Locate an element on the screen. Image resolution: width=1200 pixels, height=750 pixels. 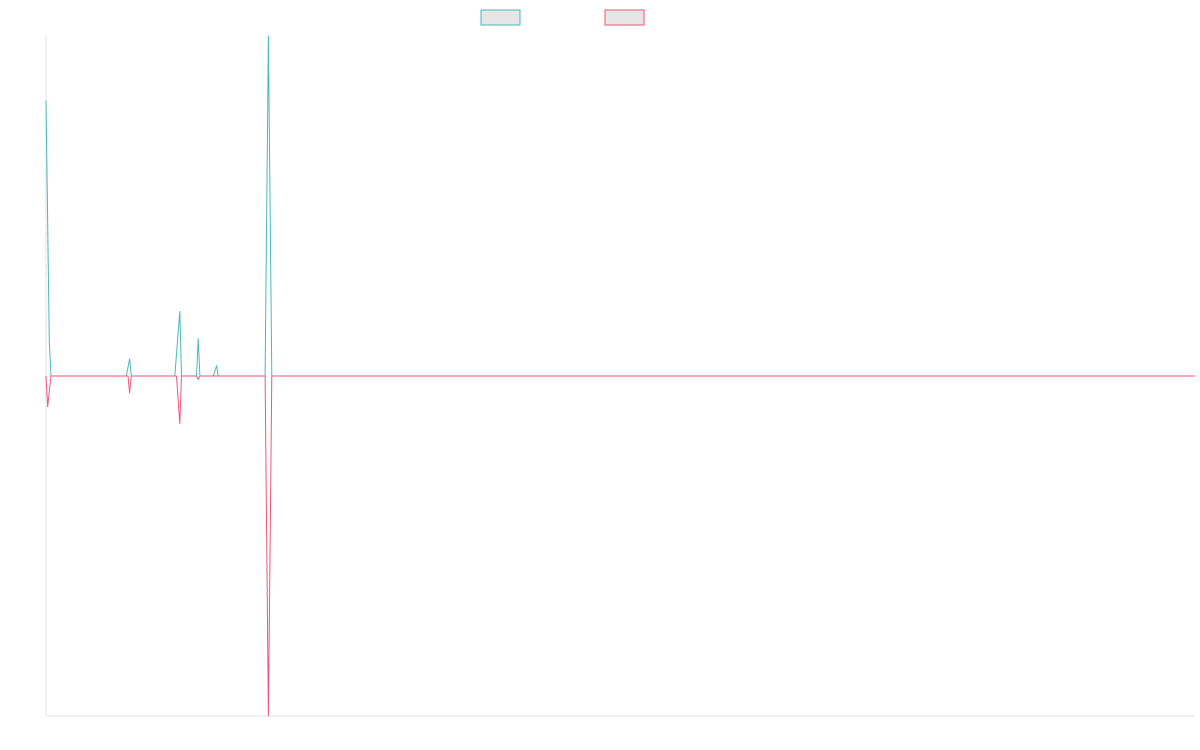
legend is located at coordinates (562, 17).